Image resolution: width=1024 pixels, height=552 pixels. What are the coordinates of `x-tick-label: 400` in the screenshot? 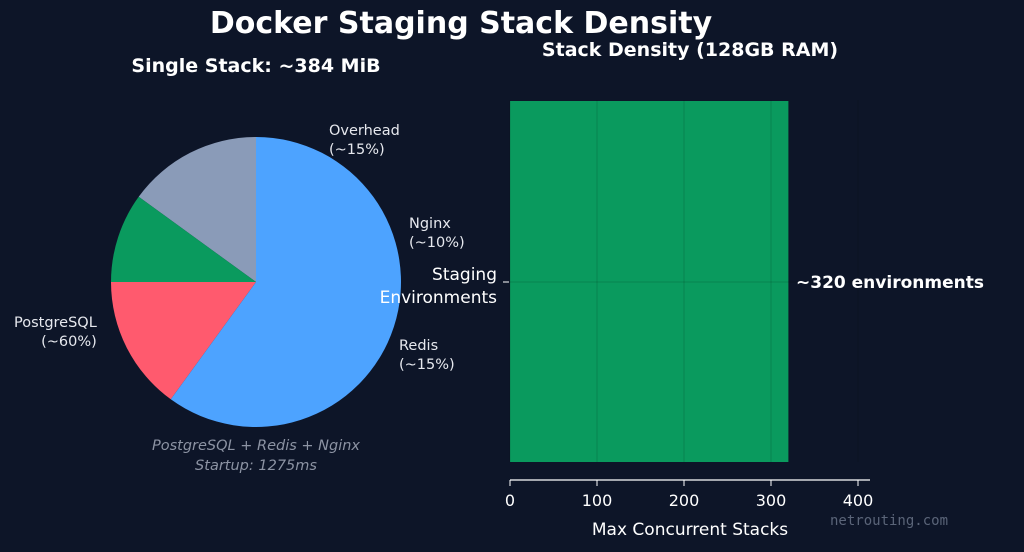 It's located at (858, 500).